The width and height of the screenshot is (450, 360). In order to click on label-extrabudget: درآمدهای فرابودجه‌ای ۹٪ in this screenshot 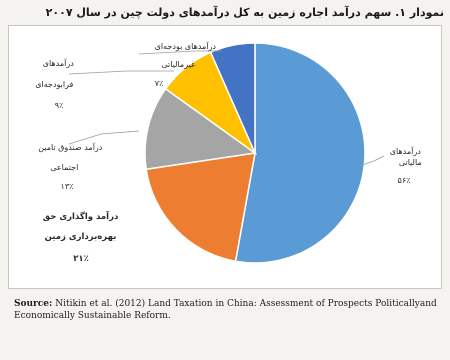, I will do `click(54, 84)`.